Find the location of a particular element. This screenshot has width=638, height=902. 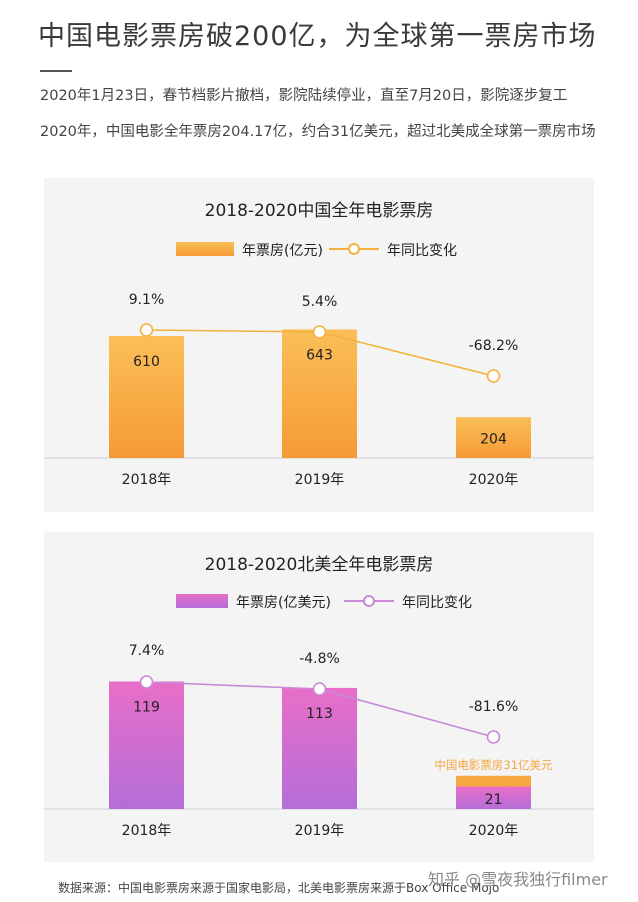

bar-value-label: 643 is located at coordinates (319, 355).